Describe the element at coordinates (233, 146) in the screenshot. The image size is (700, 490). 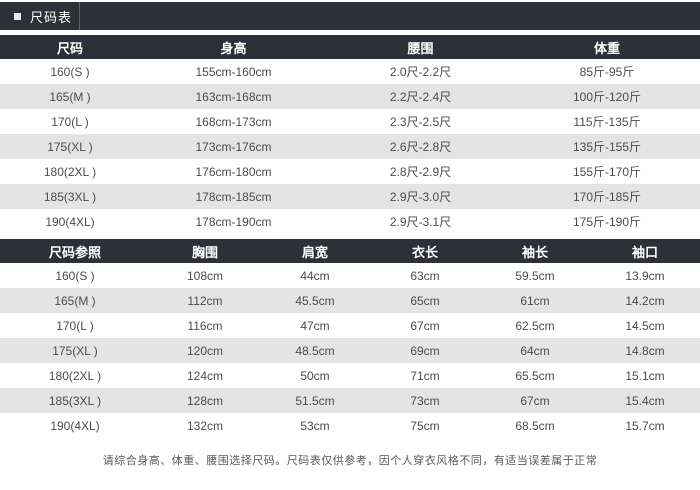
I see `table-cell: 173cm-176cm` at that location.